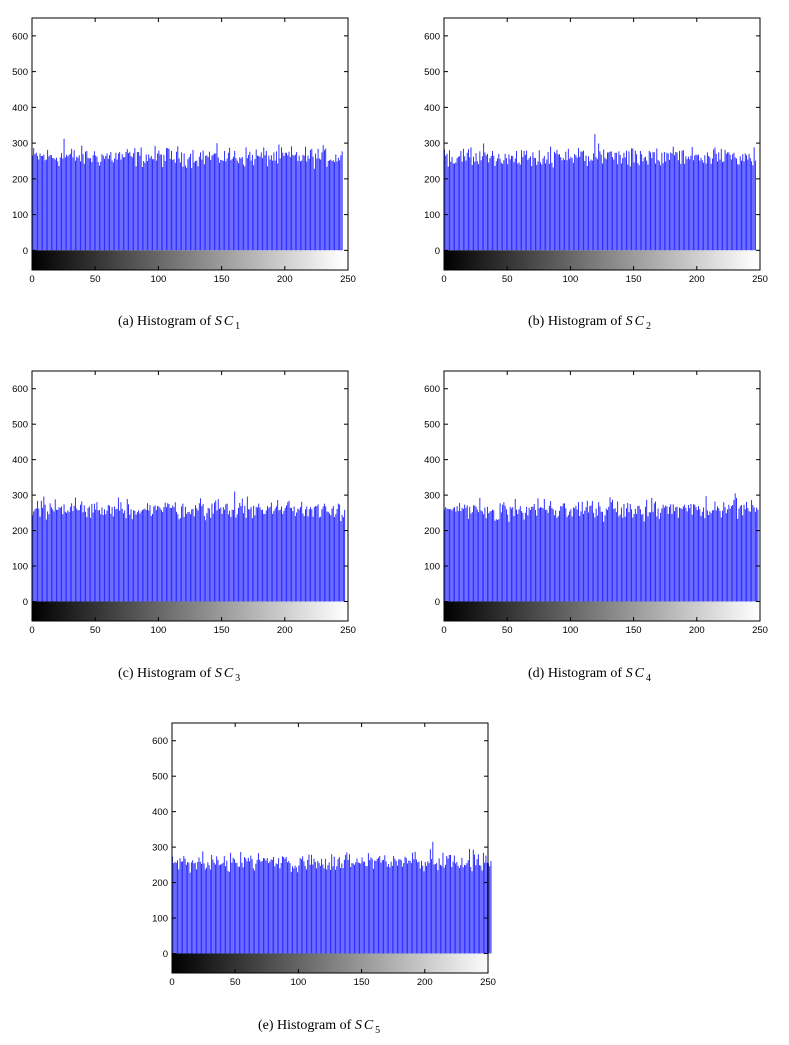 This screenshot has width=789, height=1045. What do you see at coordinates (20, 108) in the screenshot?
I see `y-tick-label: 400` at bounding box center [20, 108].